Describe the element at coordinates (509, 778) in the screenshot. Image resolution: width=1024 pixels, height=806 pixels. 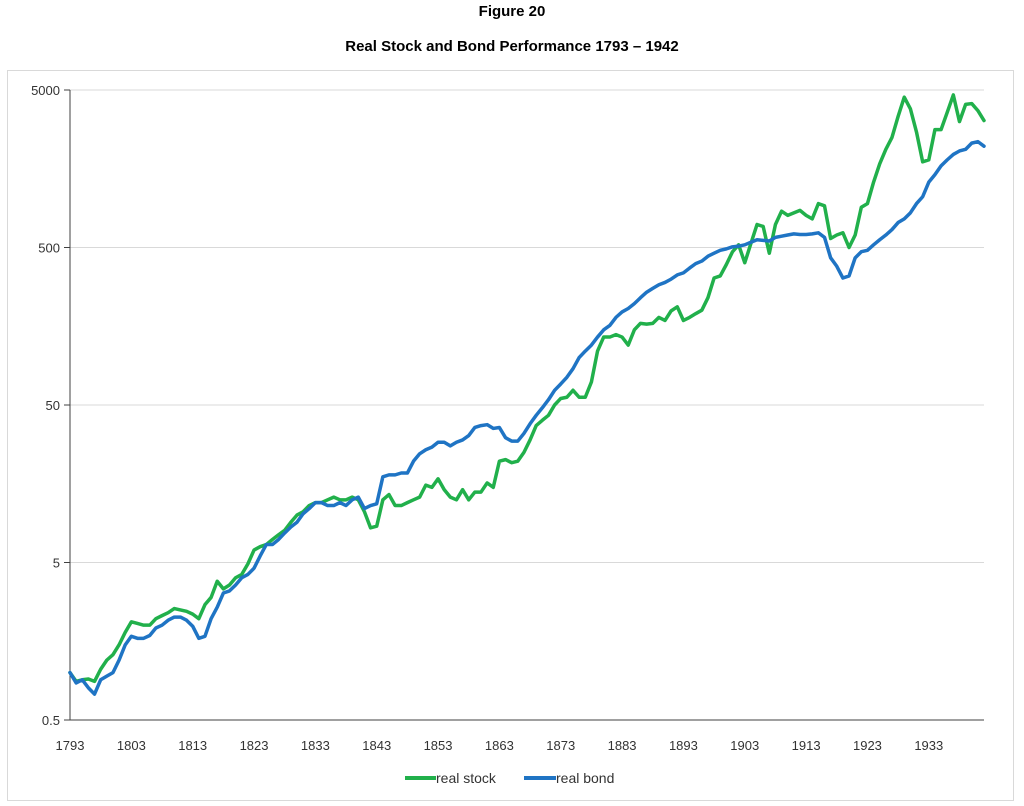
I see `legend: real stock real bond` at that location.